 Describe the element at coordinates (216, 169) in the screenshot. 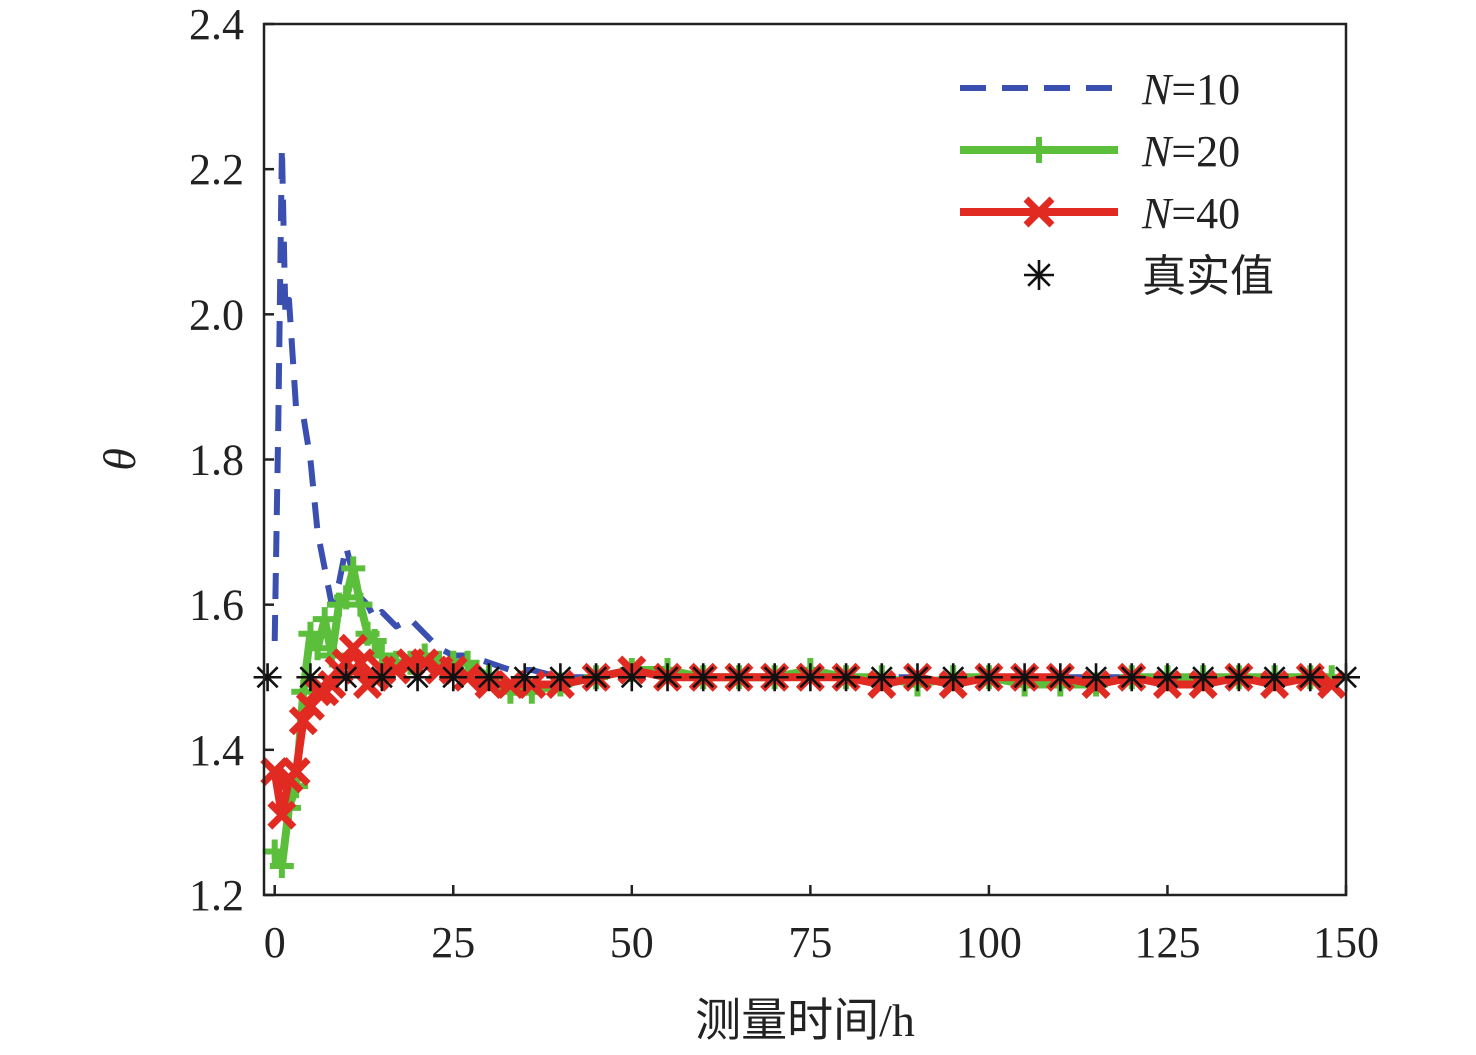

I see `y-tick-label: 2.2` at that location.